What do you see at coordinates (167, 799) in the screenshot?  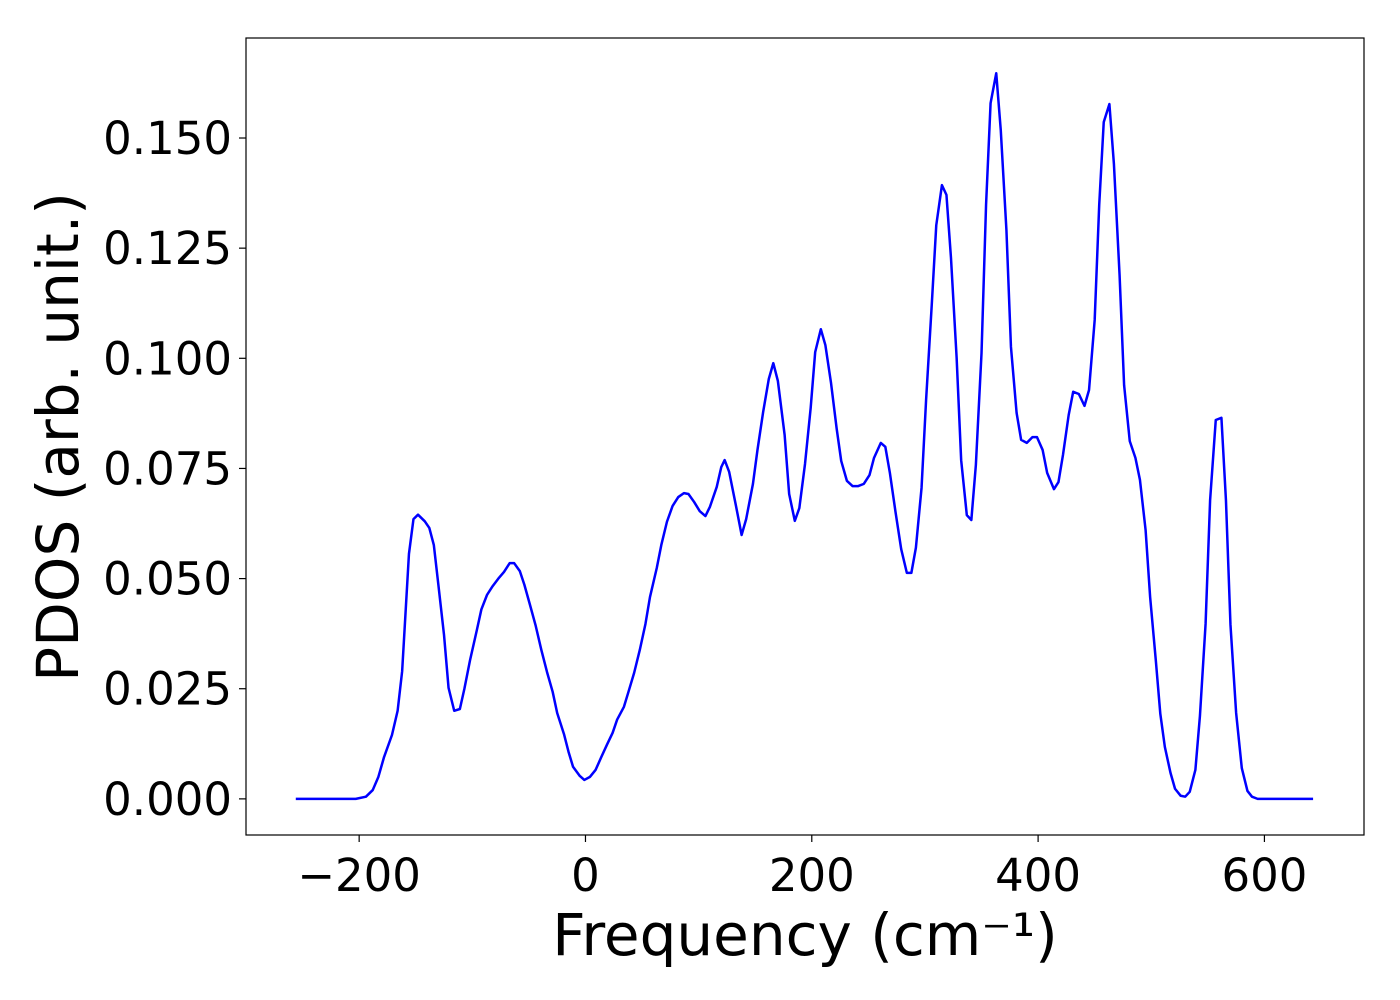 I see `y-tick-label: 0.000` at bounding box center [167, 799].